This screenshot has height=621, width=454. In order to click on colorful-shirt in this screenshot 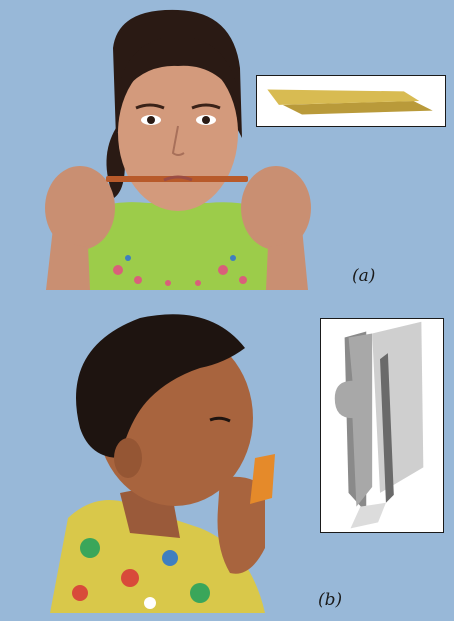, I will do `click(157, 556)`.